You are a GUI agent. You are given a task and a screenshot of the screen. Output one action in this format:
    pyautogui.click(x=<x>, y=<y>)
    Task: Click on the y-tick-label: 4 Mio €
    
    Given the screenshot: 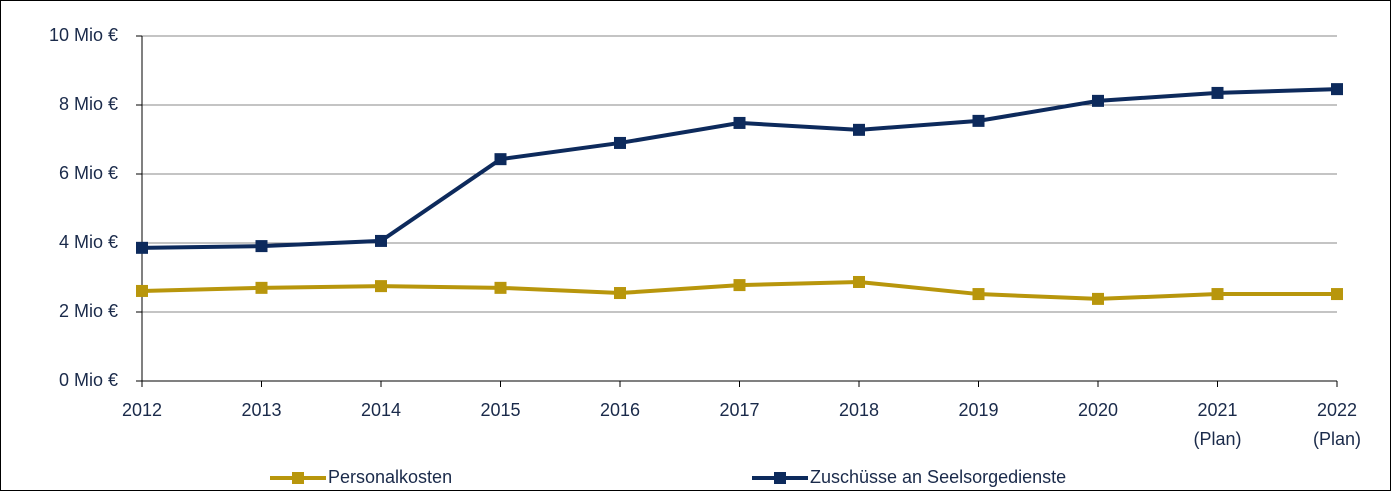 What is the action you would take?
    pyautogui.click(x=88, y=242)
    